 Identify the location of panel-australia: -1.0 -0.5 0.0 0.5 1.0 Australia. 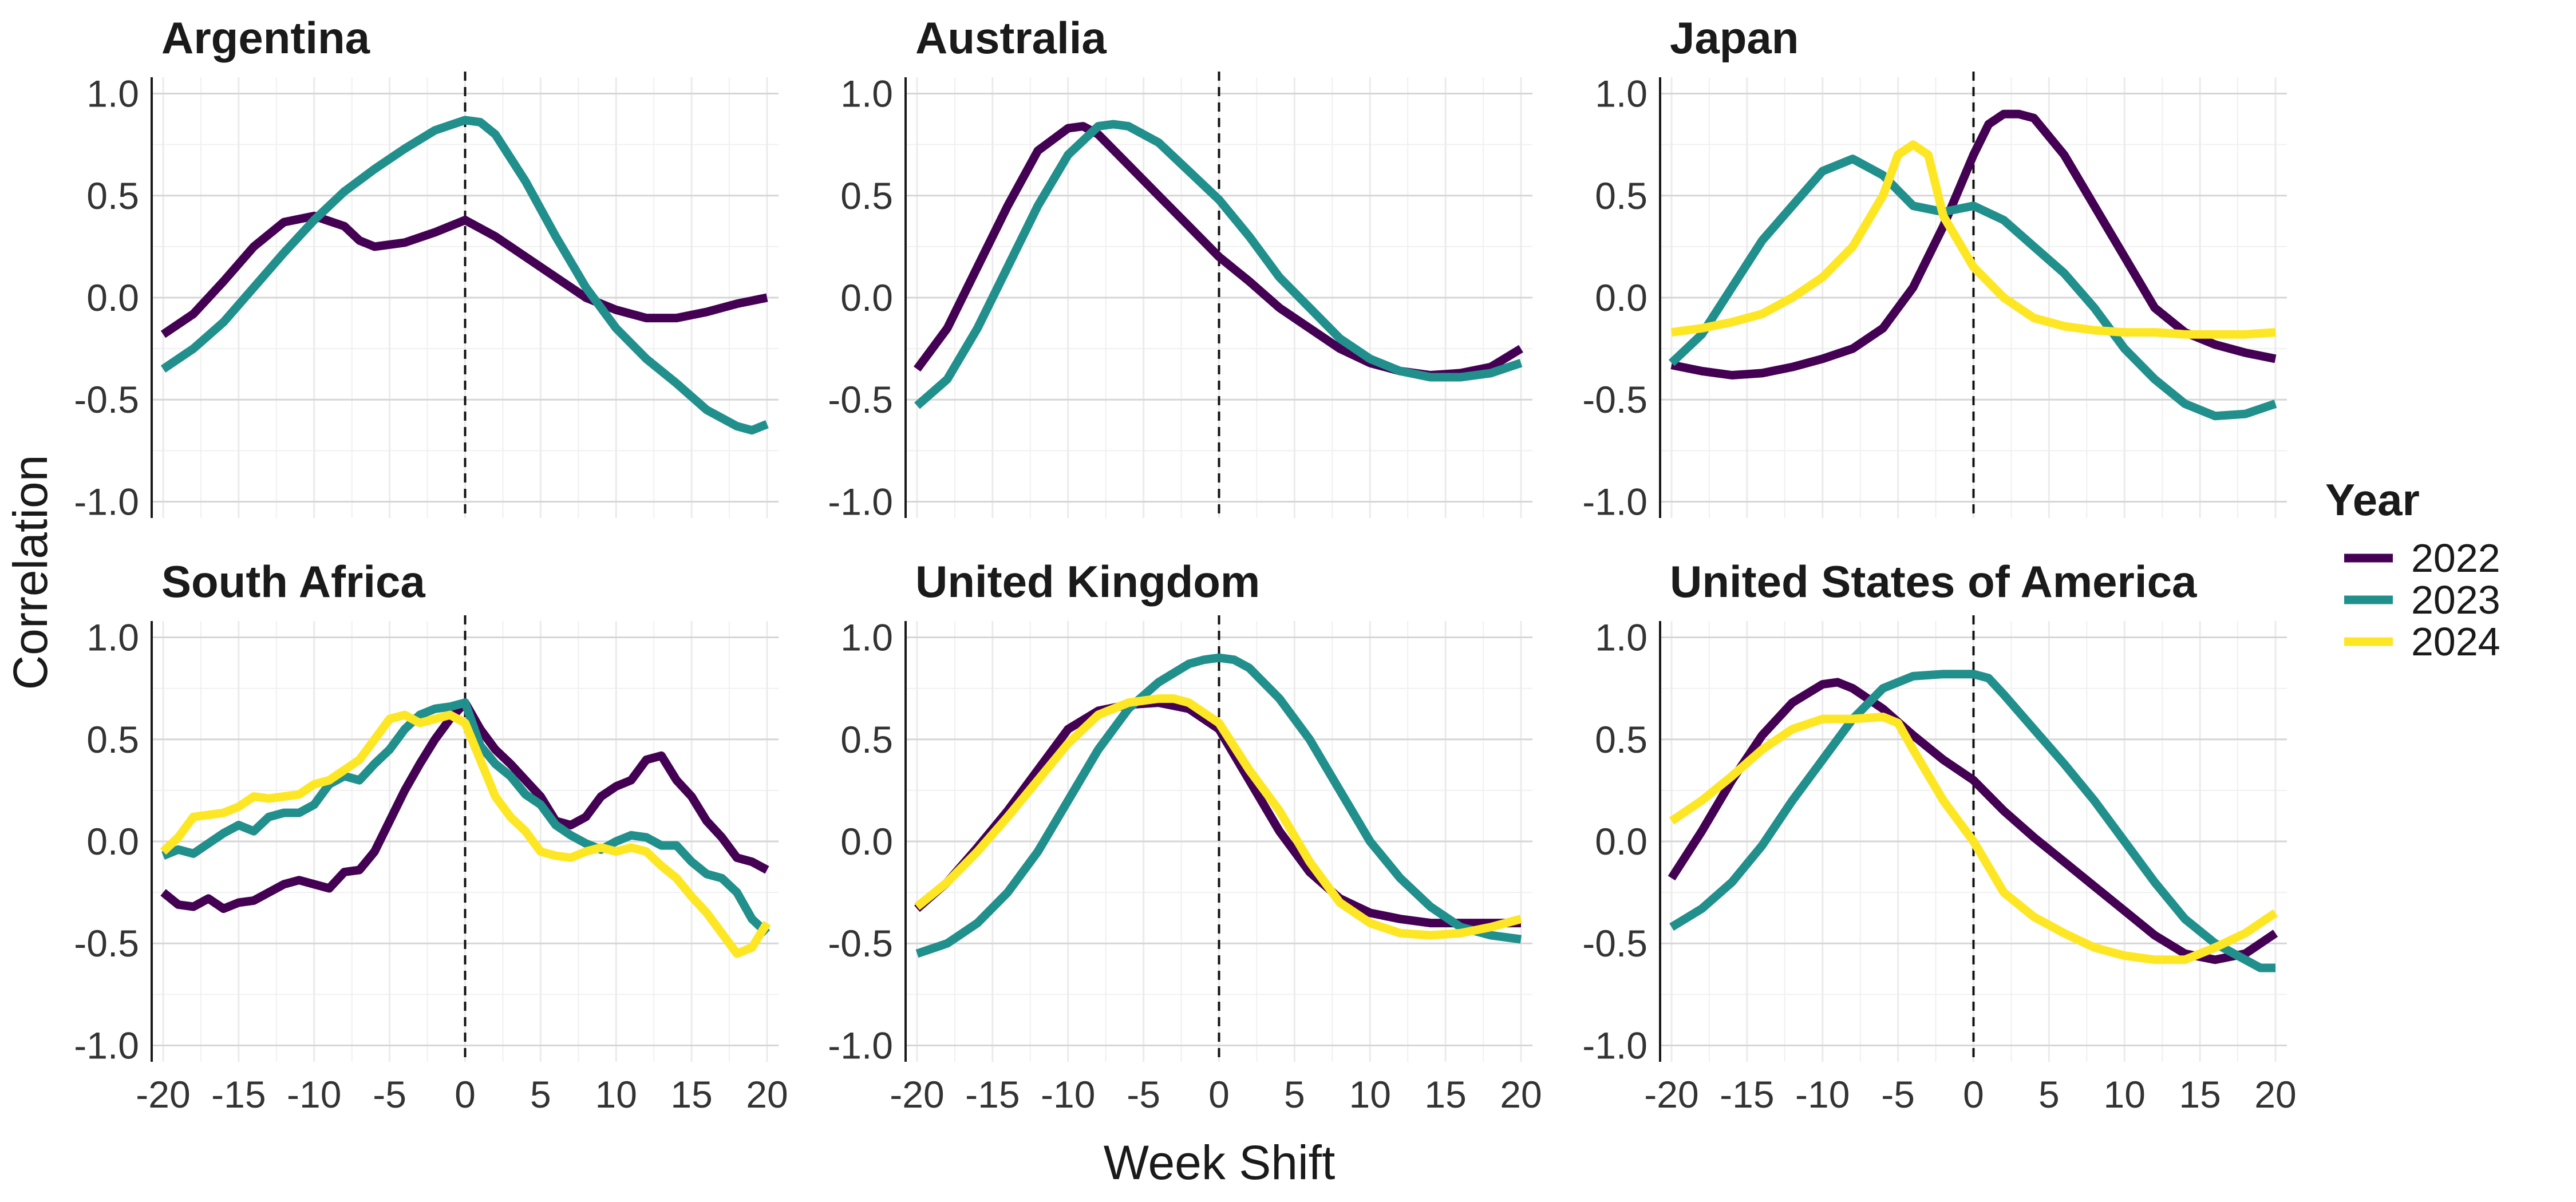
(1180, 268).